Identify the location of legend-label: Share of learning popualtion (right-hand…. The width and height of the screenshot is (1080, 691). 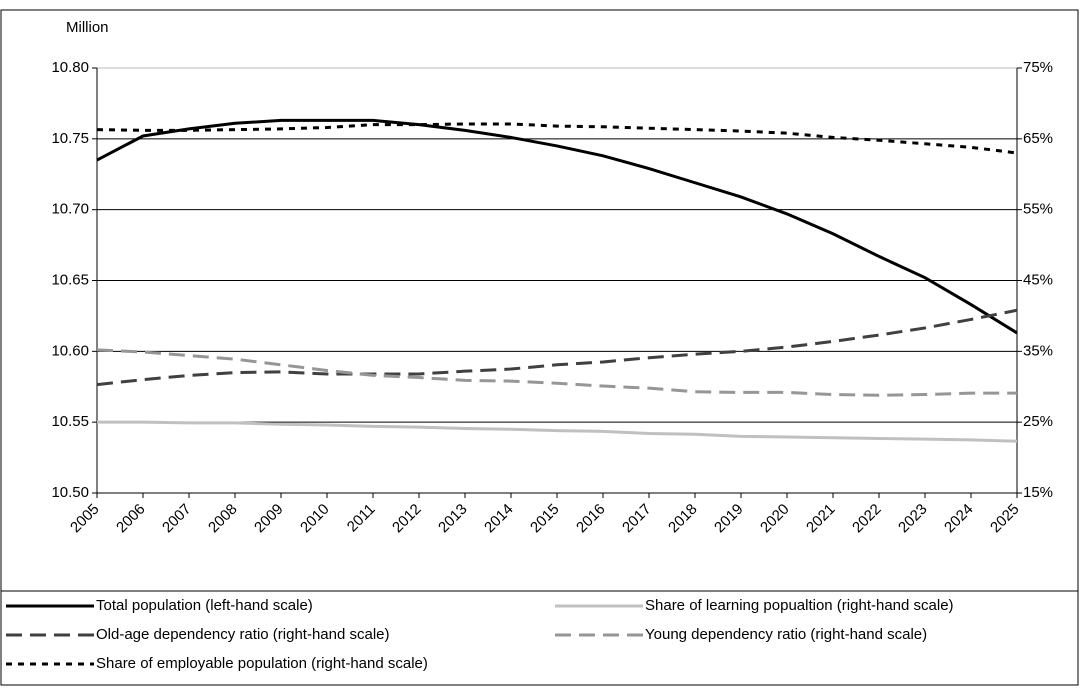
(799, 605).